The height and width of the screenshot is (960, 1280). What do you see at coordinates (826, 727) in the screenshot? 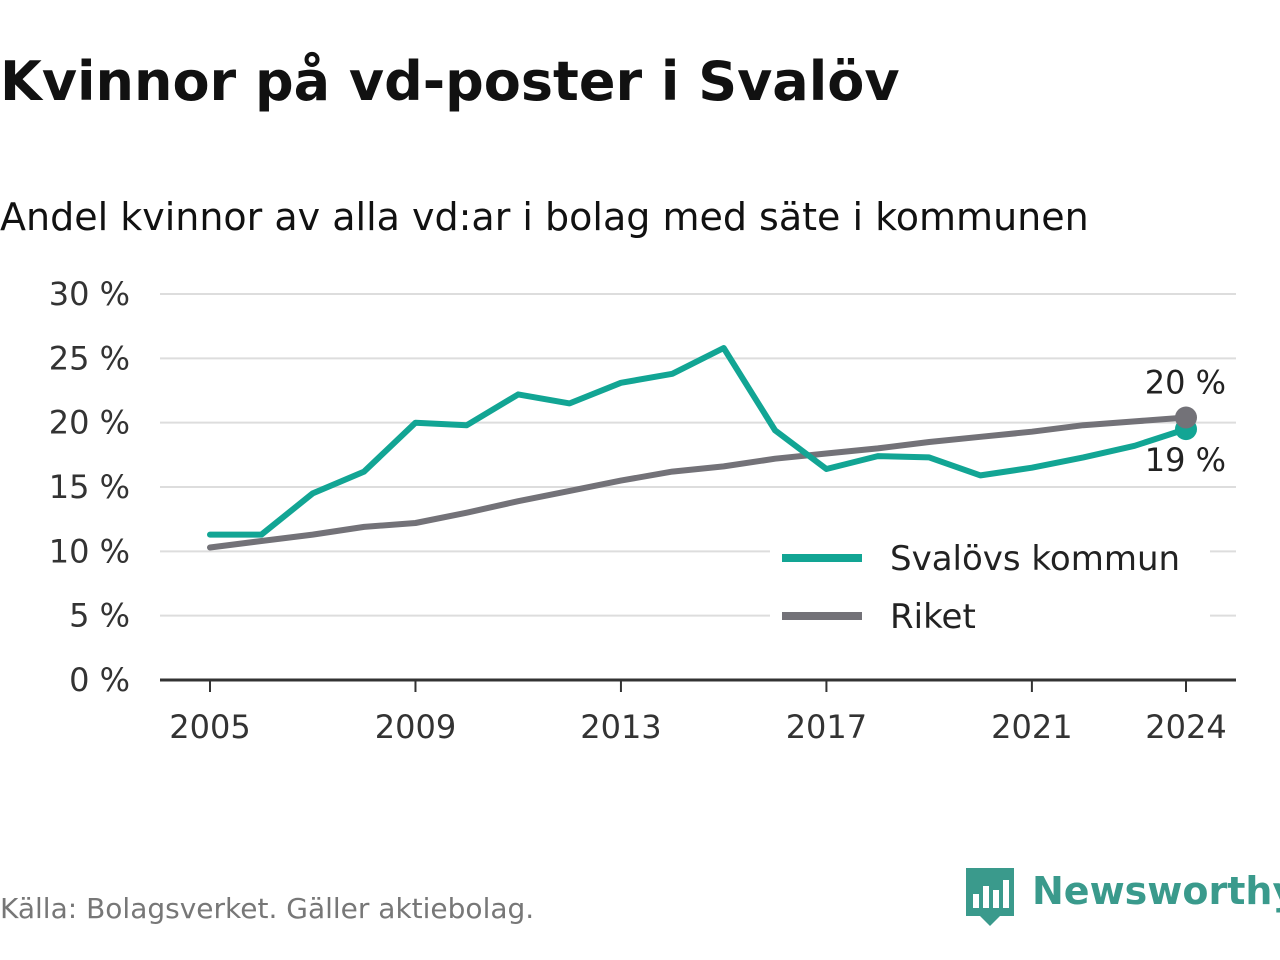
I see `x-tick-label: 2017` at bounding box center [826, 727].